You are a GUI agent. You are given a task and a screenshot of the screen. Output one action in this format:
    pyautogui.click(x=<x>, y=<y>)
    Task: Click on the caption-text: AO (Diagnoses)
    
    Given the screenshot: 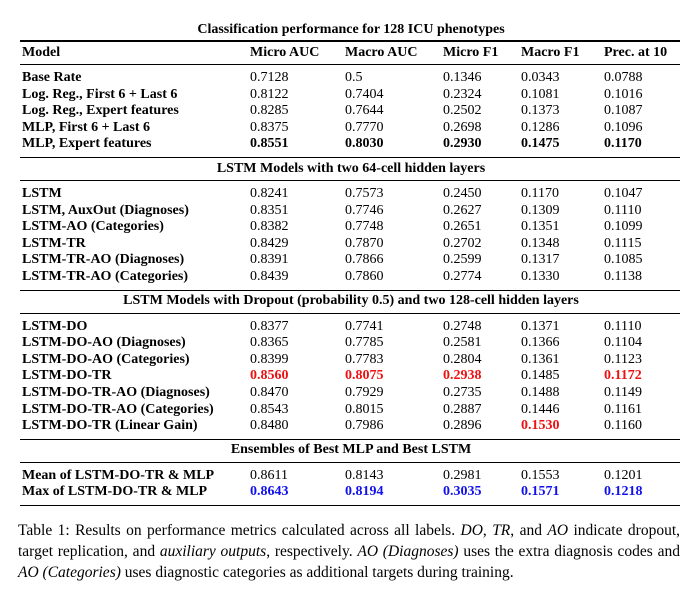 What is the action you would take?
    pyautogui.click(x=408, y=551)
    